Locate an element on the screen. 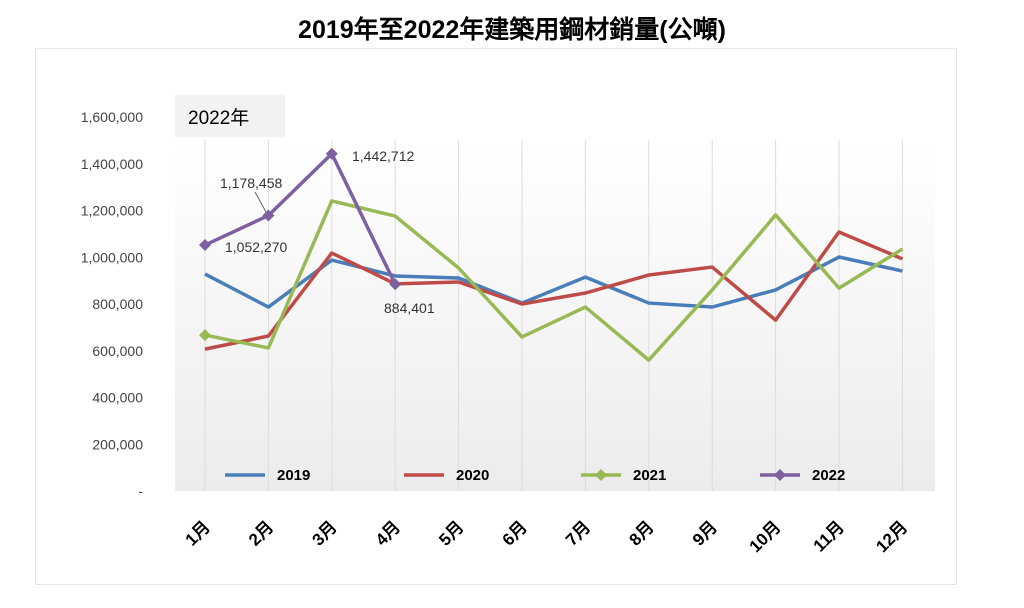 The height and width of the screenshot is (608, 1024). y-tick-label: 600,000 is located at coordinates (117, 351).